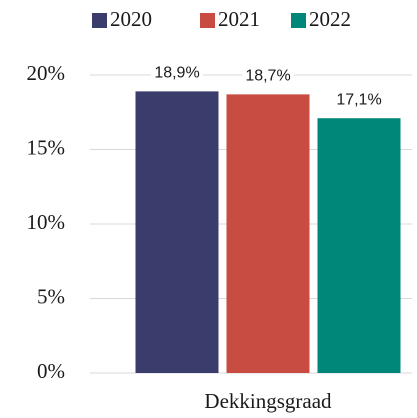  What do you see at coordinates (239, 19) in the screenshot?
I see `legend-label: 2021` at bounding box center [239, 19].